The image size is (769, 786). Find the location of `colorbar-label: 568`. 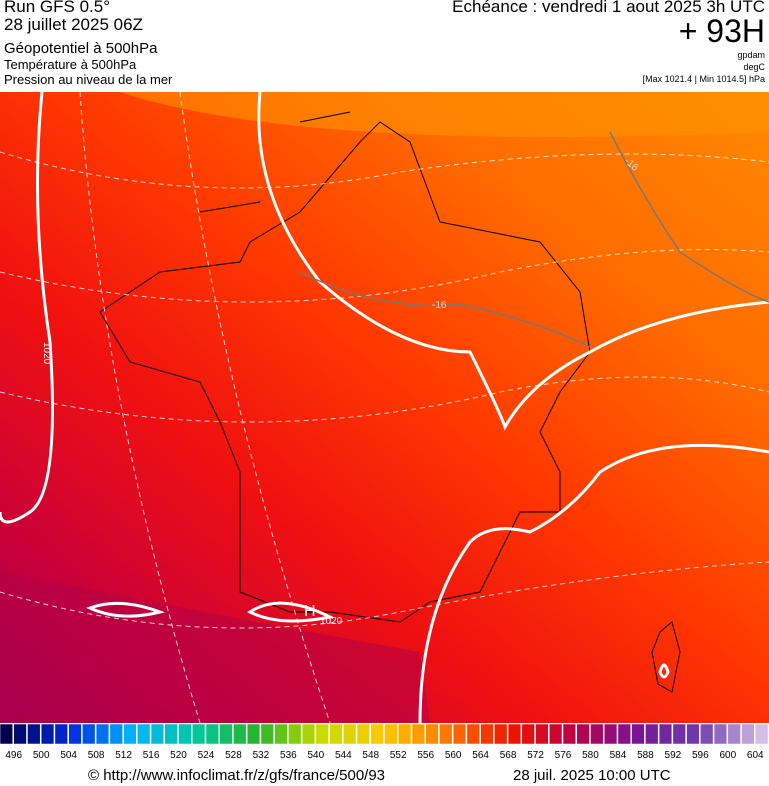

colorbar-label: 568 is located at coordinates (508, 755).